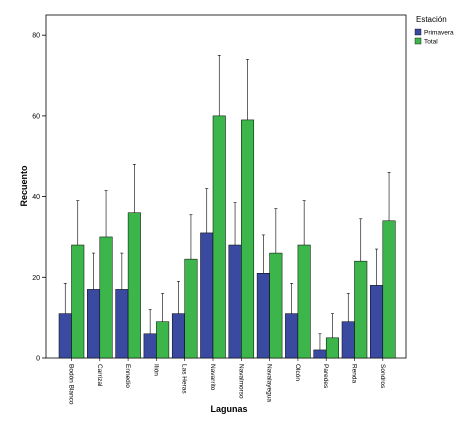 The height and width of the screenshot is (435, 474). Describe the element at coordinates (122, 324) in the screenshot. I see `bar-primavera-ennedio` at that location.